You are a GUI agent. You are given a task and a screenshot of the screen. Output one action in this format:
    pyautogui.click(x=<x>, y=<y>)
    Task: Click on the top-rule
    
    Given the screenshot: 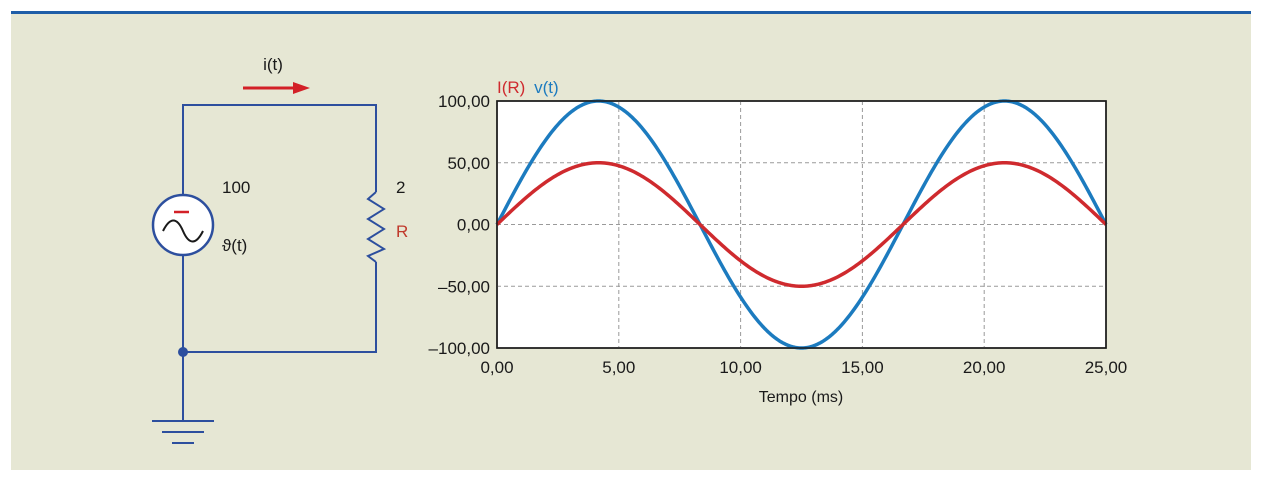 What is the action you would take?
    pyautogui.click(x=631, y=12)
    